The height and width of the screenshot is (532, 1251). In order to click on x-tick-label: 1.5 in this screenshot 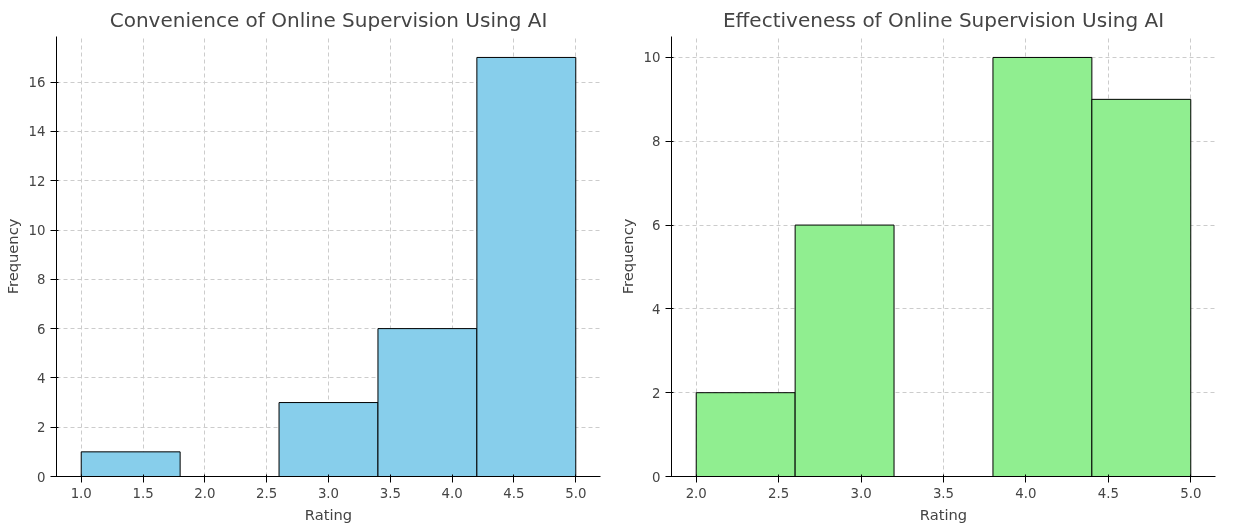, I will do `click(143, 493)`.